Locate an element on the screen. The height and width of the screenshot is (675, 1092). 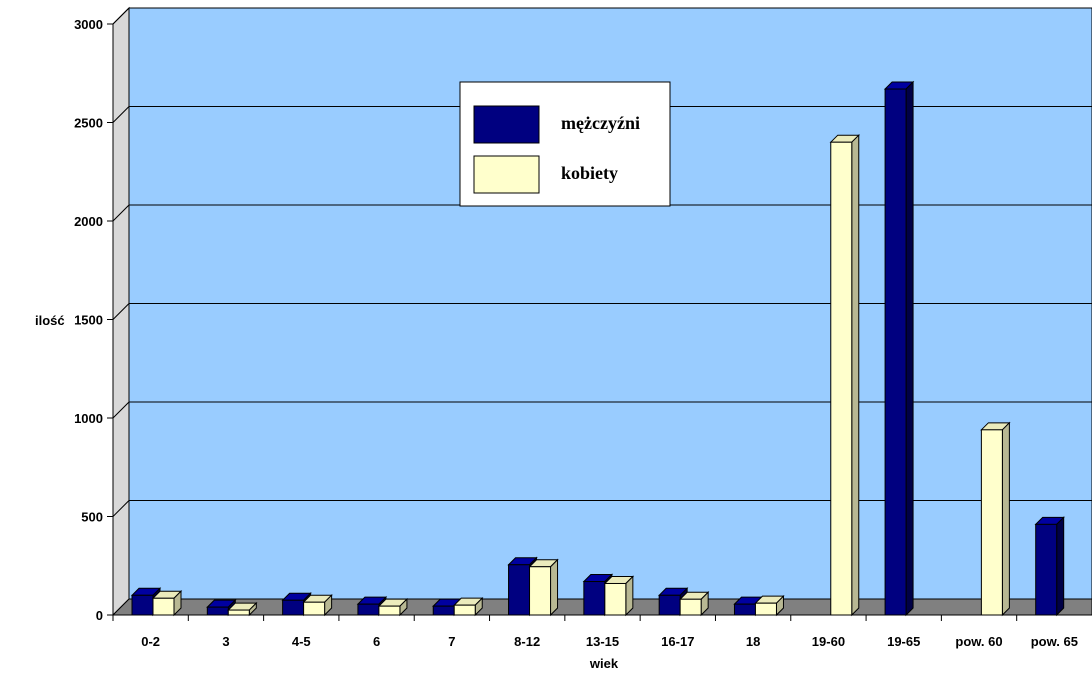
legend-label-women: kobiety is located at coordinates (589, 173).